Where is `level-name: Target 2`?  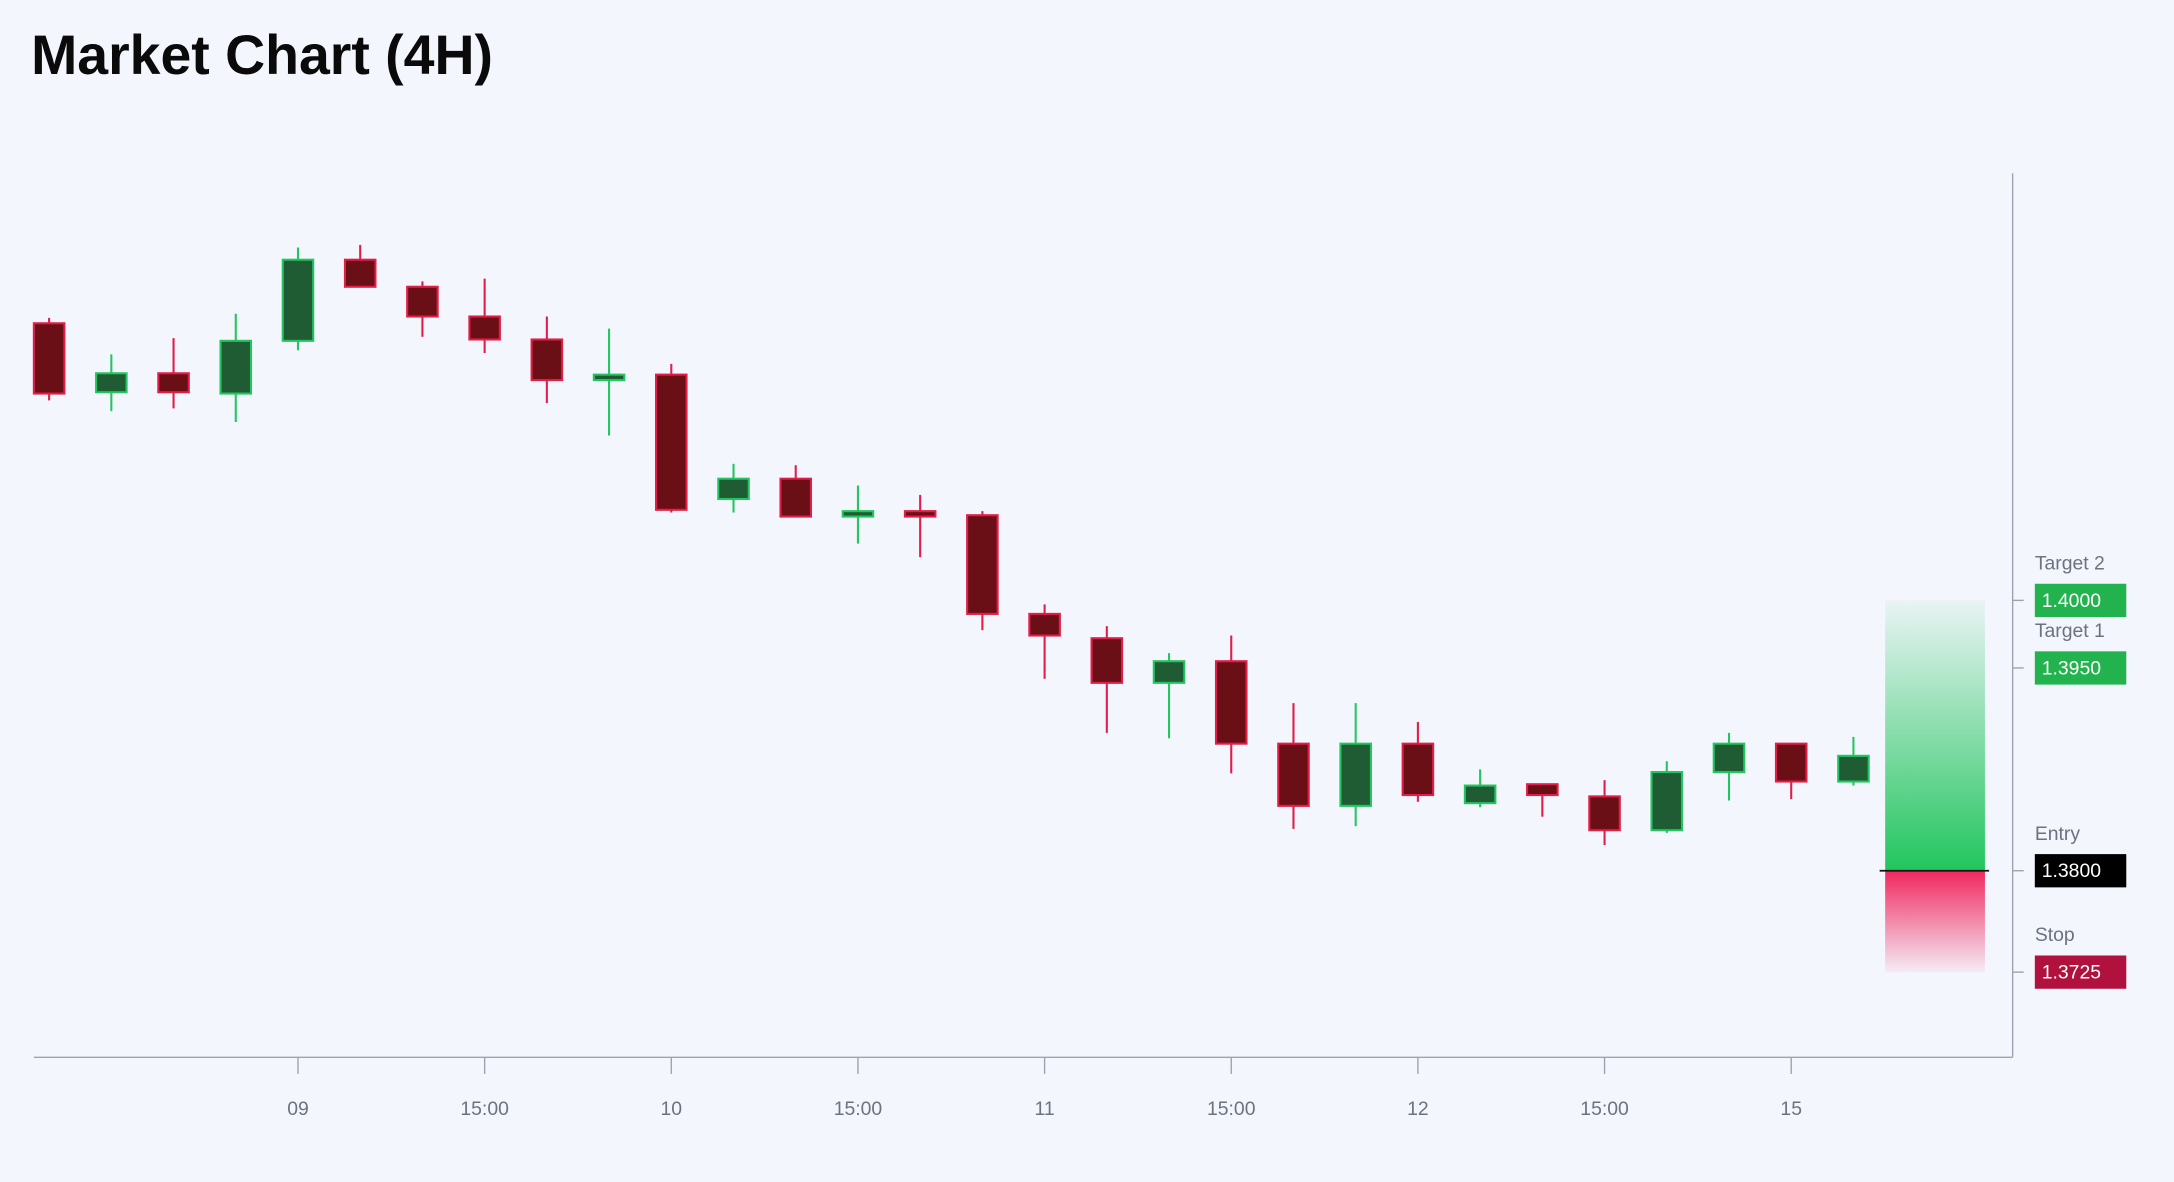
level-name: Target 2 is located at coordinates (2070, 563).